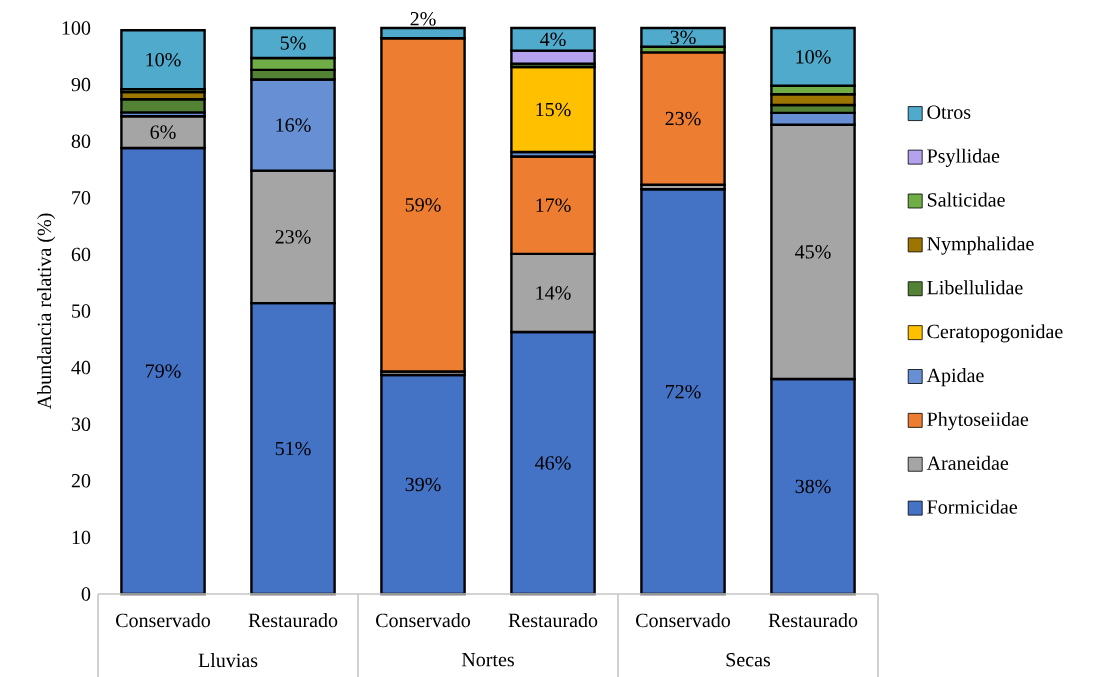  Describe the element at coordinates (995, 333) in the screenshot. I see `legend-label: Ceratopogonidae` at that location.